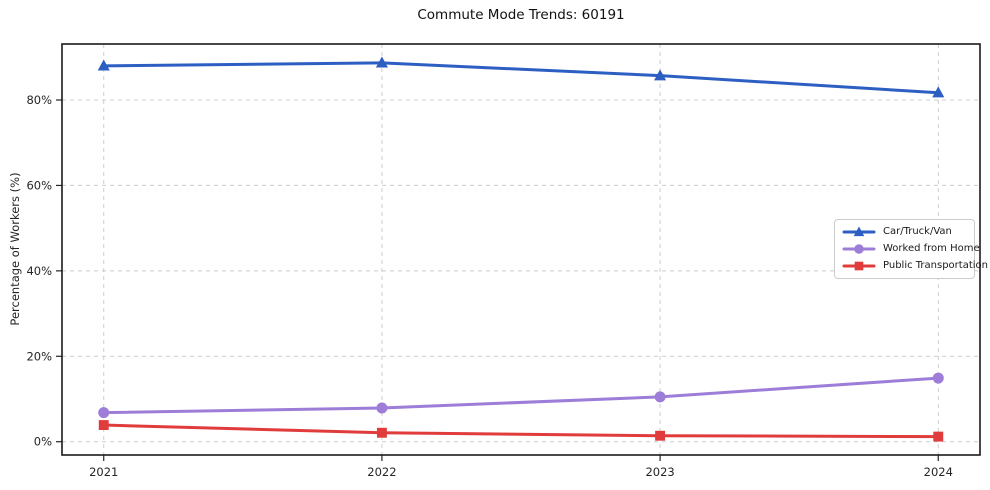 The image size is (990, 490). What do you see at coordinates (103, 472) in the screenshot?
I see `svg-text: 2021` at bounding box center [103, 472].